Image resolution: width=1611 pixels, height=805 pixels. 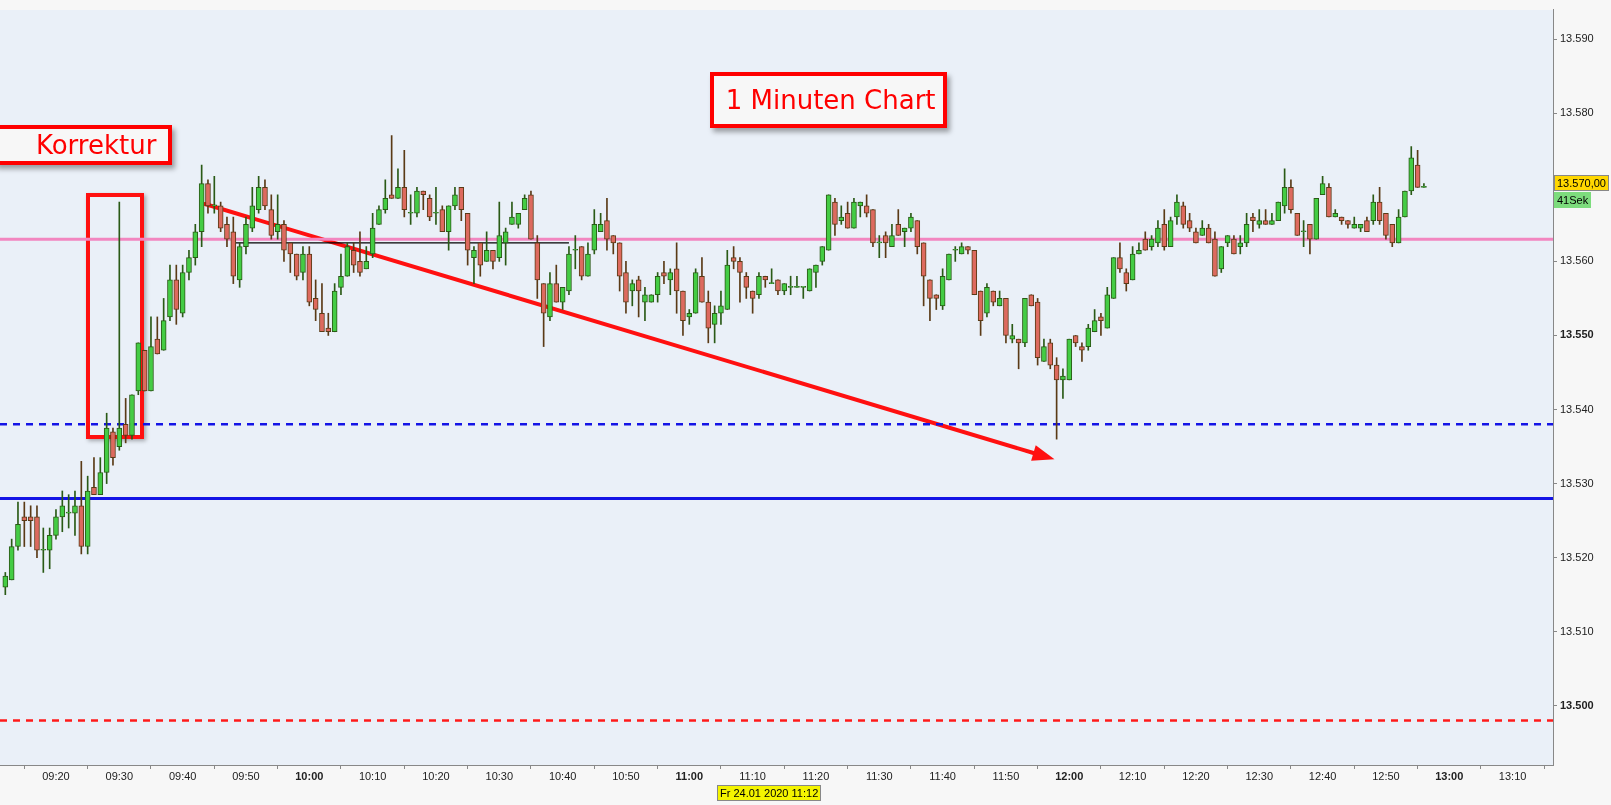 What do you see at coordinates (1196, 775) in the screenshot?
I see `x-tick-label: 12:20` at bounding box center [1196, 775].